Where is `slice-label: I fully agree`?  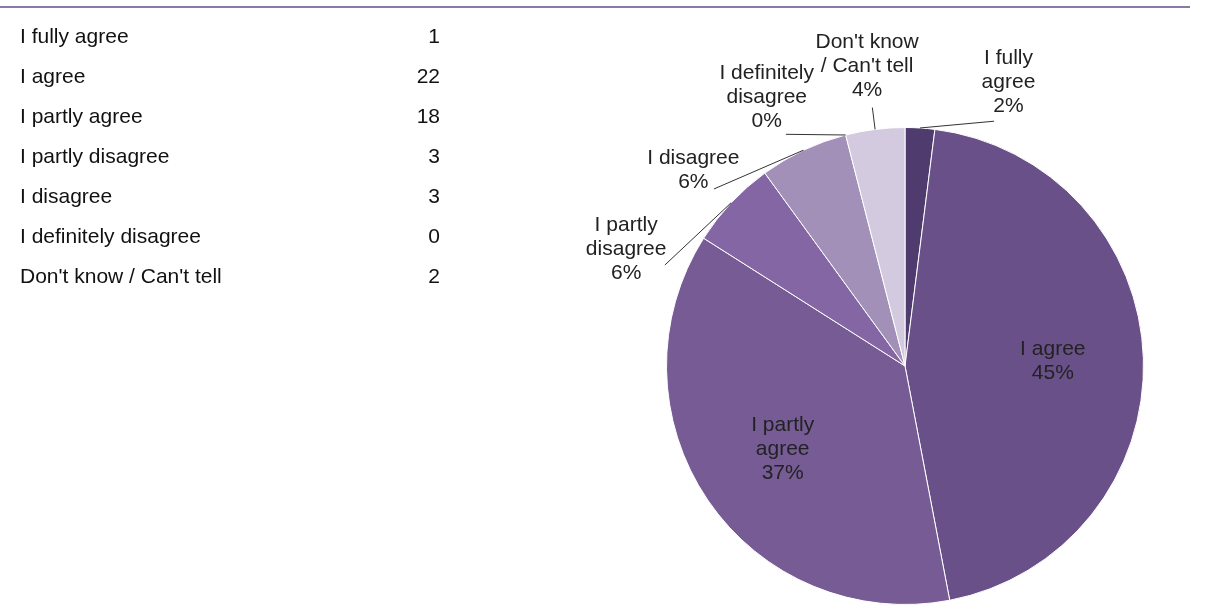 slice-label: I fully agree is located at coordinates (1008, 68).